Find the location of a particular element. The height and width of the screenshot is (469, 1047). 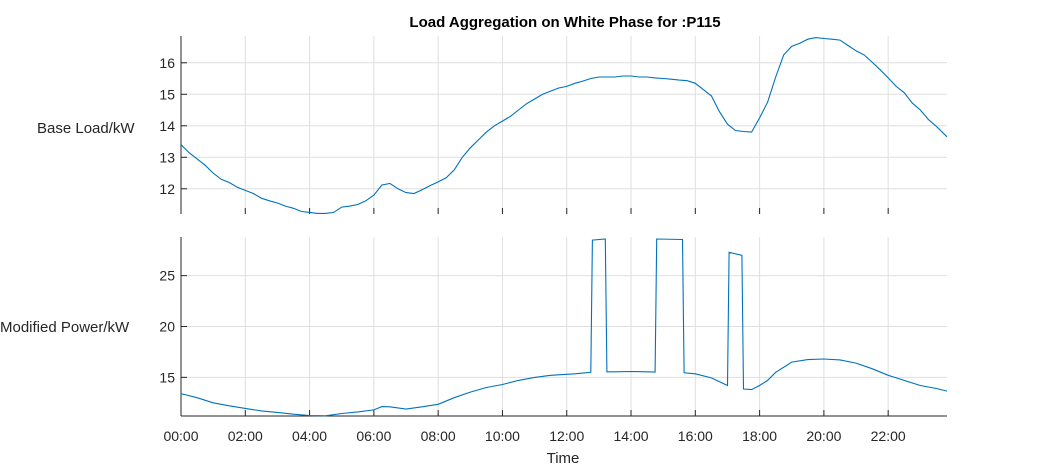

xtick-label: 02:00 is located at coordinates (245, 436).